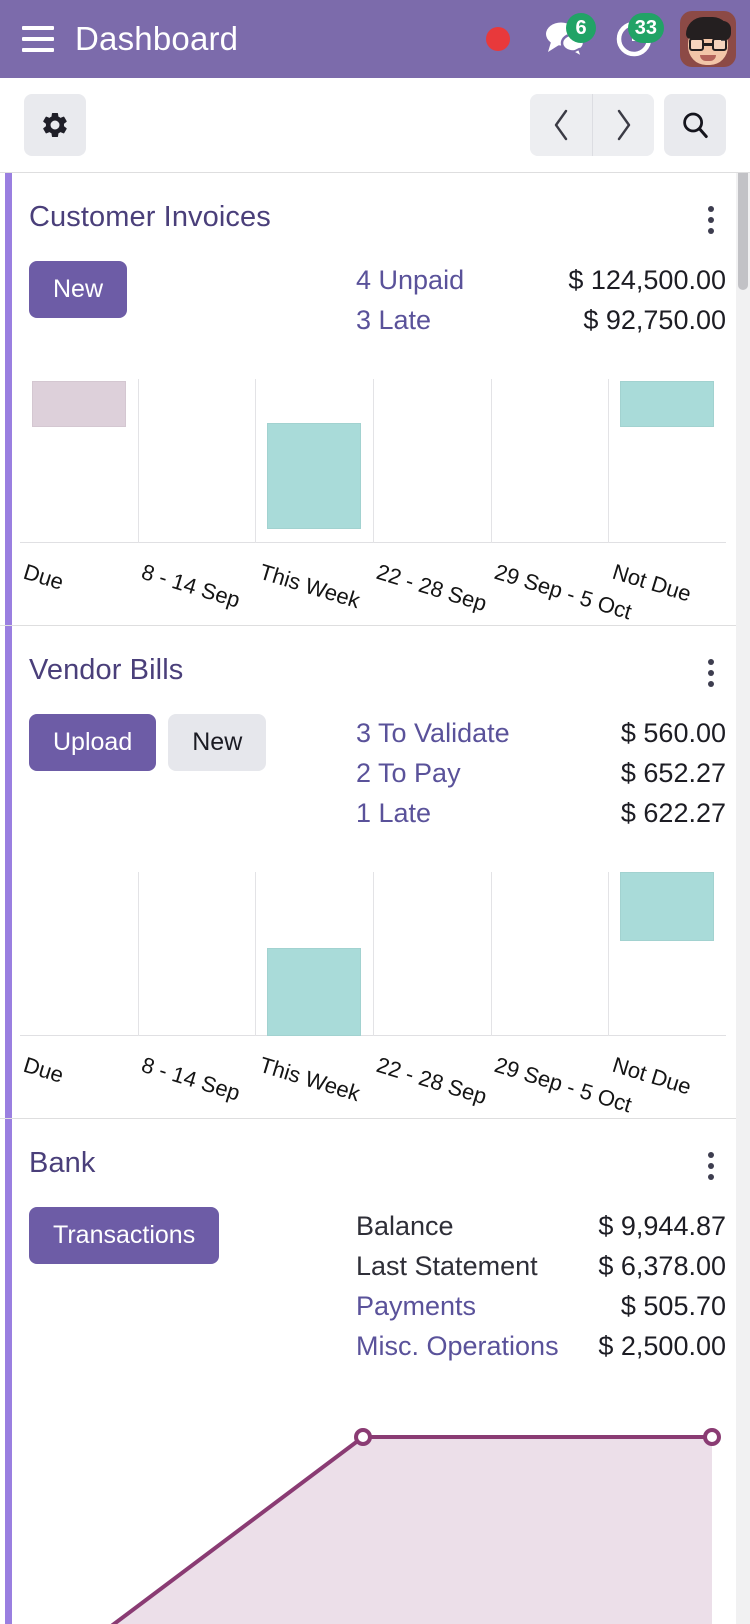 Image resolution: width=750 pixels, height=1624 pixels. What do you see at coordinates (673, 1305) in the screenshot?
I see `stat-value-payments: $ 505.70` at bounding box center [673, 1305].